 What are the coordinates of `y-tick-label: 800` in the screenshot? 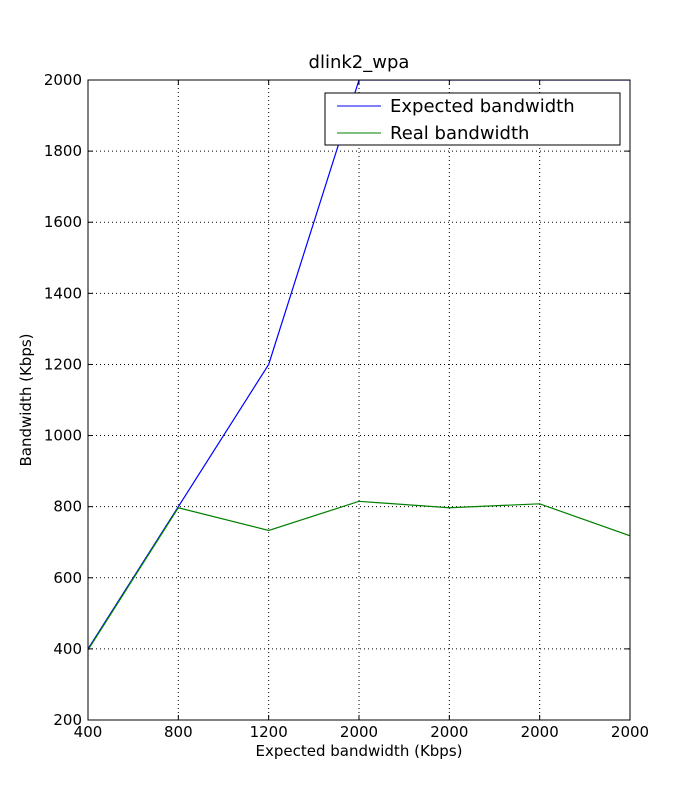 It's located at (67, 507).